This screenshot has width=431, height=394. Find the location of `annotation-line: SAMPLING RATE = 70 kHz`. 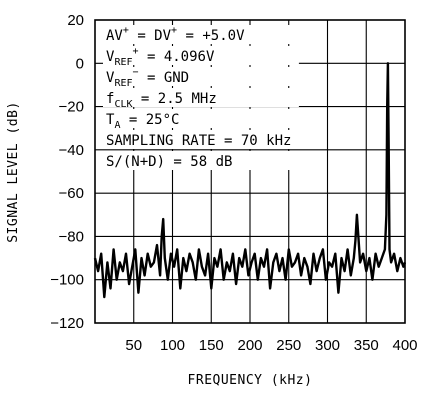

annotation-line: SAMPLING RATE = 70 kHz is located at coordinates (198, 141).